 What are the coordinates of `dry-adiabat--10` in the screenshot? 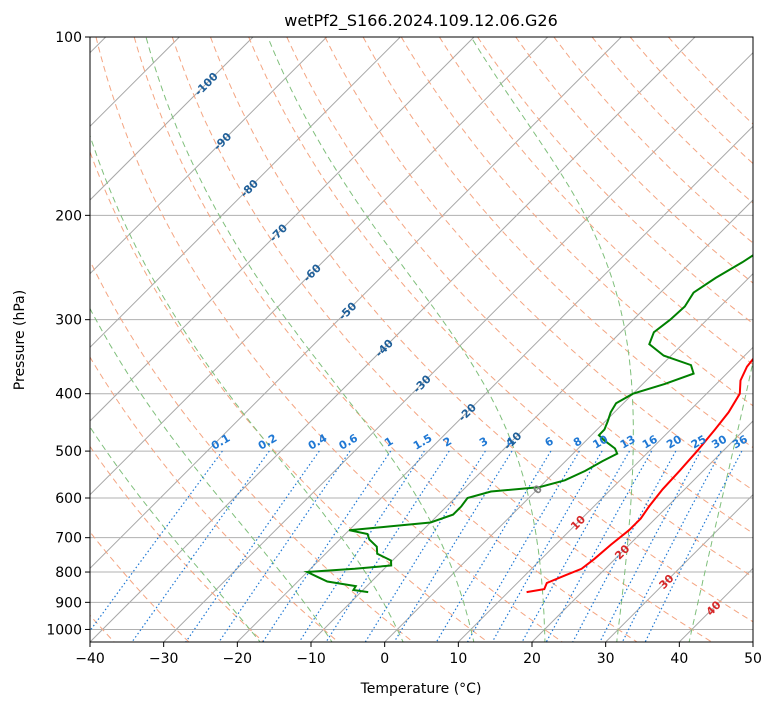 It's located at (214, 499).